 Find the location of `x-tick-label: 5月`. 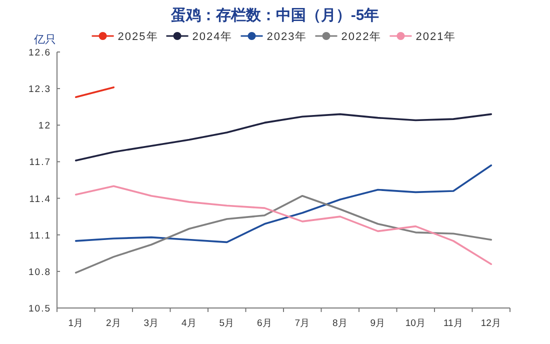

x-tick-label: 5月 is located at coordinates (227, 323).